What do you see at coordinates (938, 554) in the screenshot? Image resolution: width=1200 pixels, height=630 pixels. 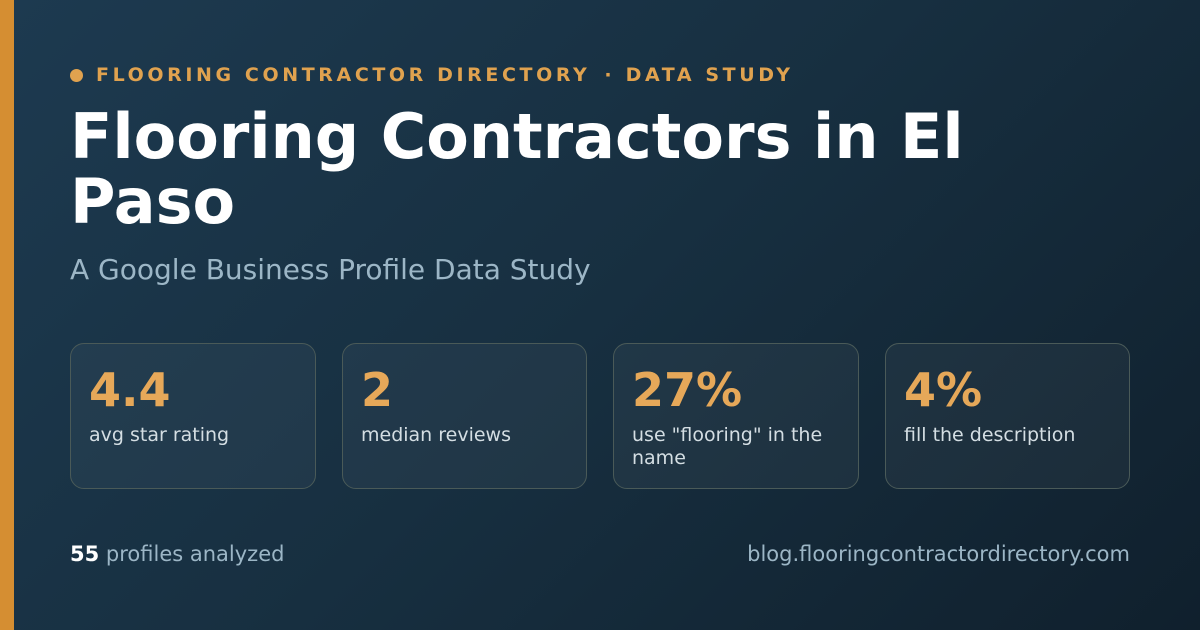 I see `site-url: blog.flooringcontractordirectory.com` at bounding box center [938, 554].